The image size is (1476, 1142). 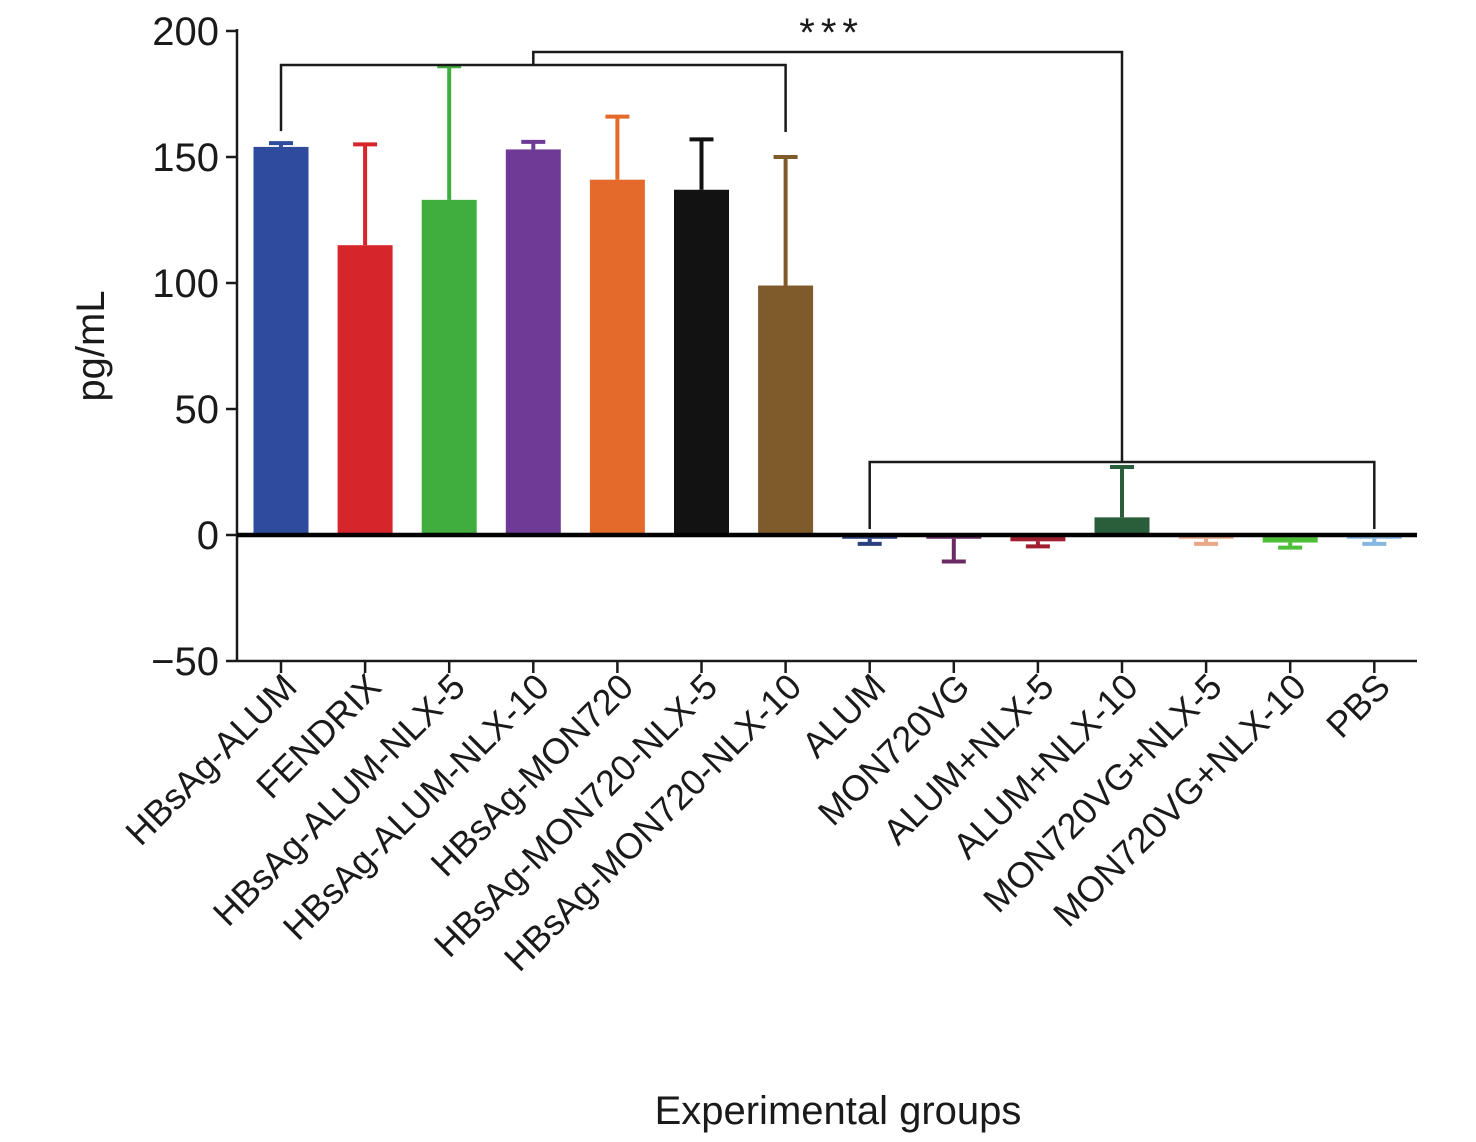 What do you see at coordinates (1358, 706) in the screenshot?
I see `x-tick-label: PBS` at bounding box center [1358, 706].